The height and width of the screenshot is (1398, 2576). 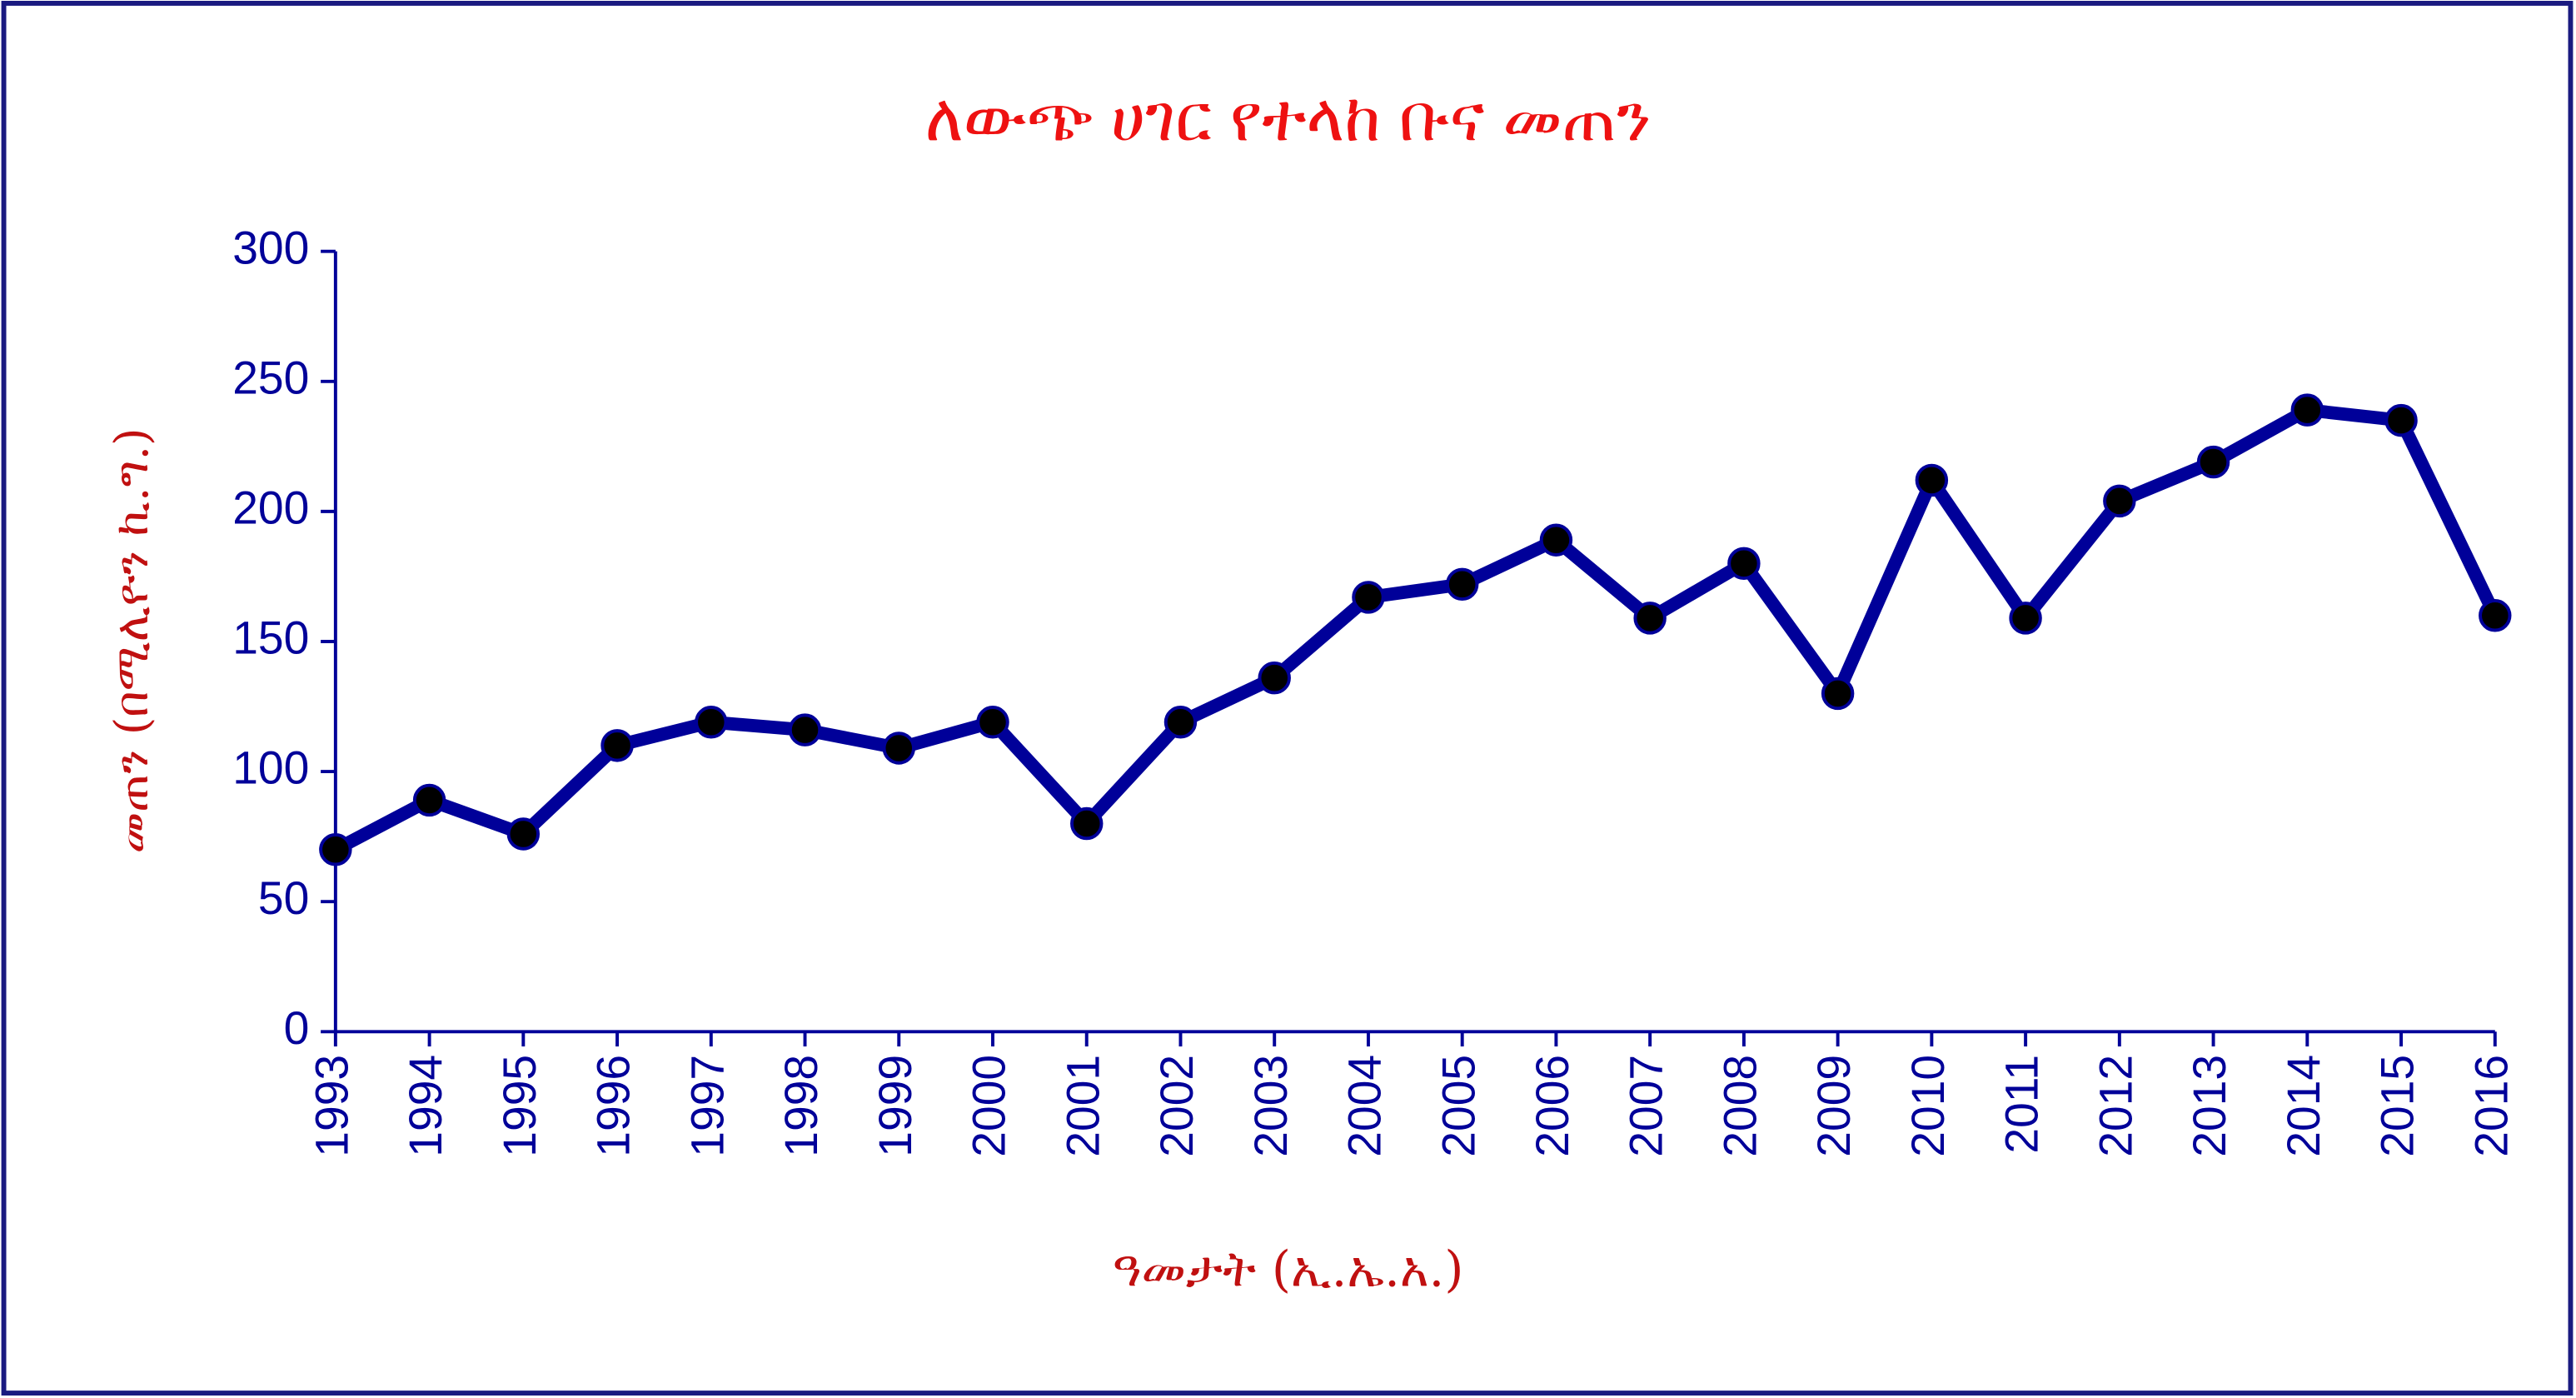 What do you see at coordinates (2491, 1106) in the screenshot?
I see `x-tick-label: 2016` at bounding box center [2491, 1106].